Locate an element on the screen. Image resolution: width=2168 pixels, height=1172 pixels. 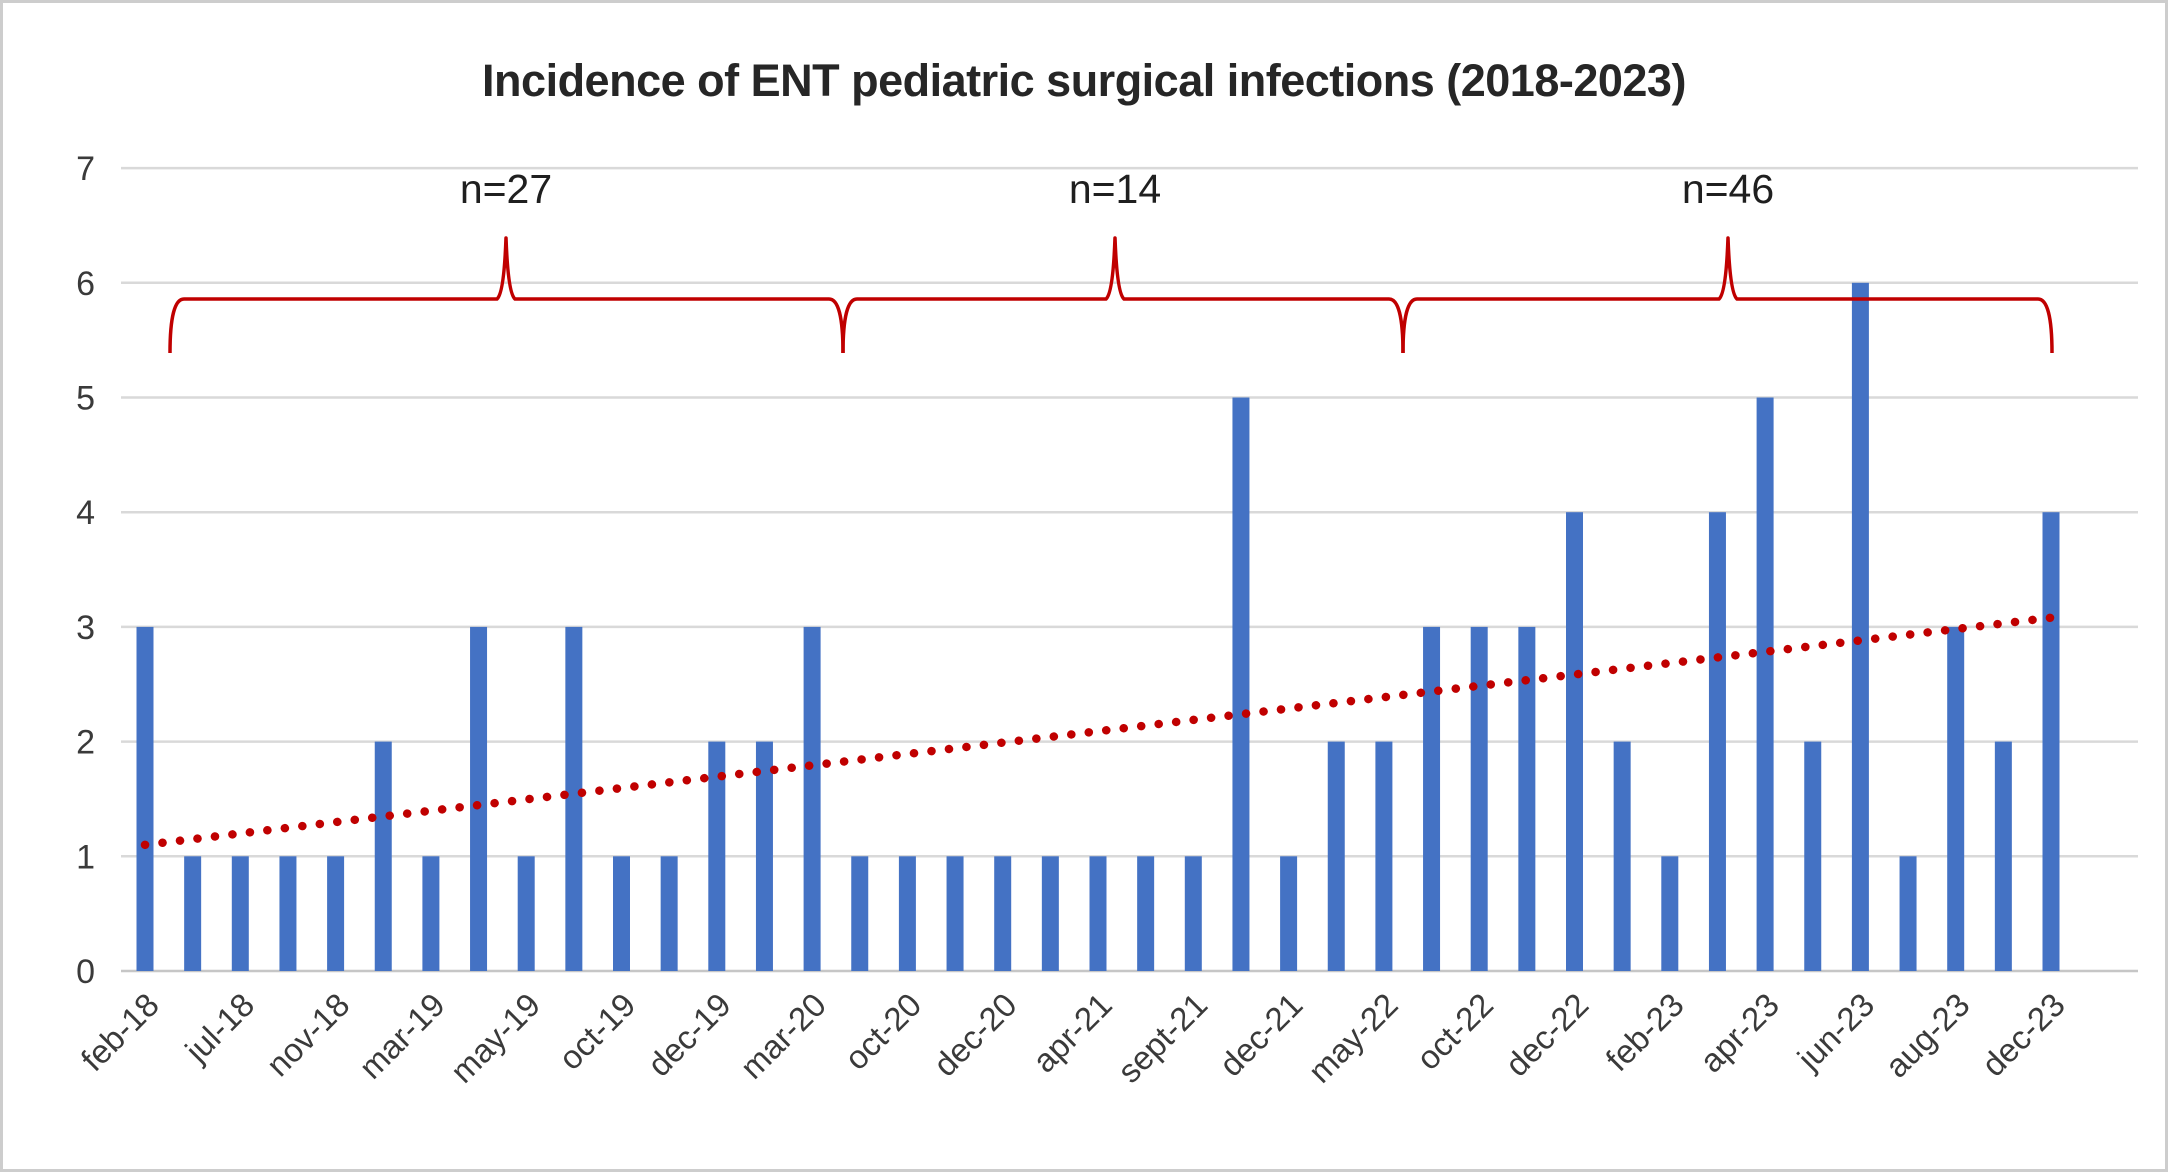
x-tick-label: dec-21 is located at coordinates (1261, 1035).